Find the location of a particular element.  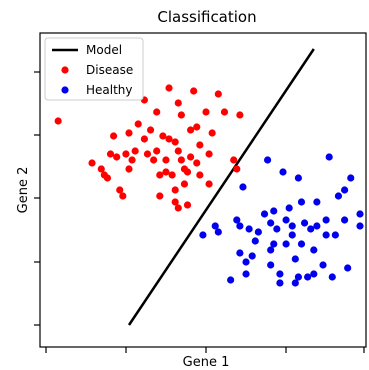

legend-disease-swatch is located at coordinates (65, 70).